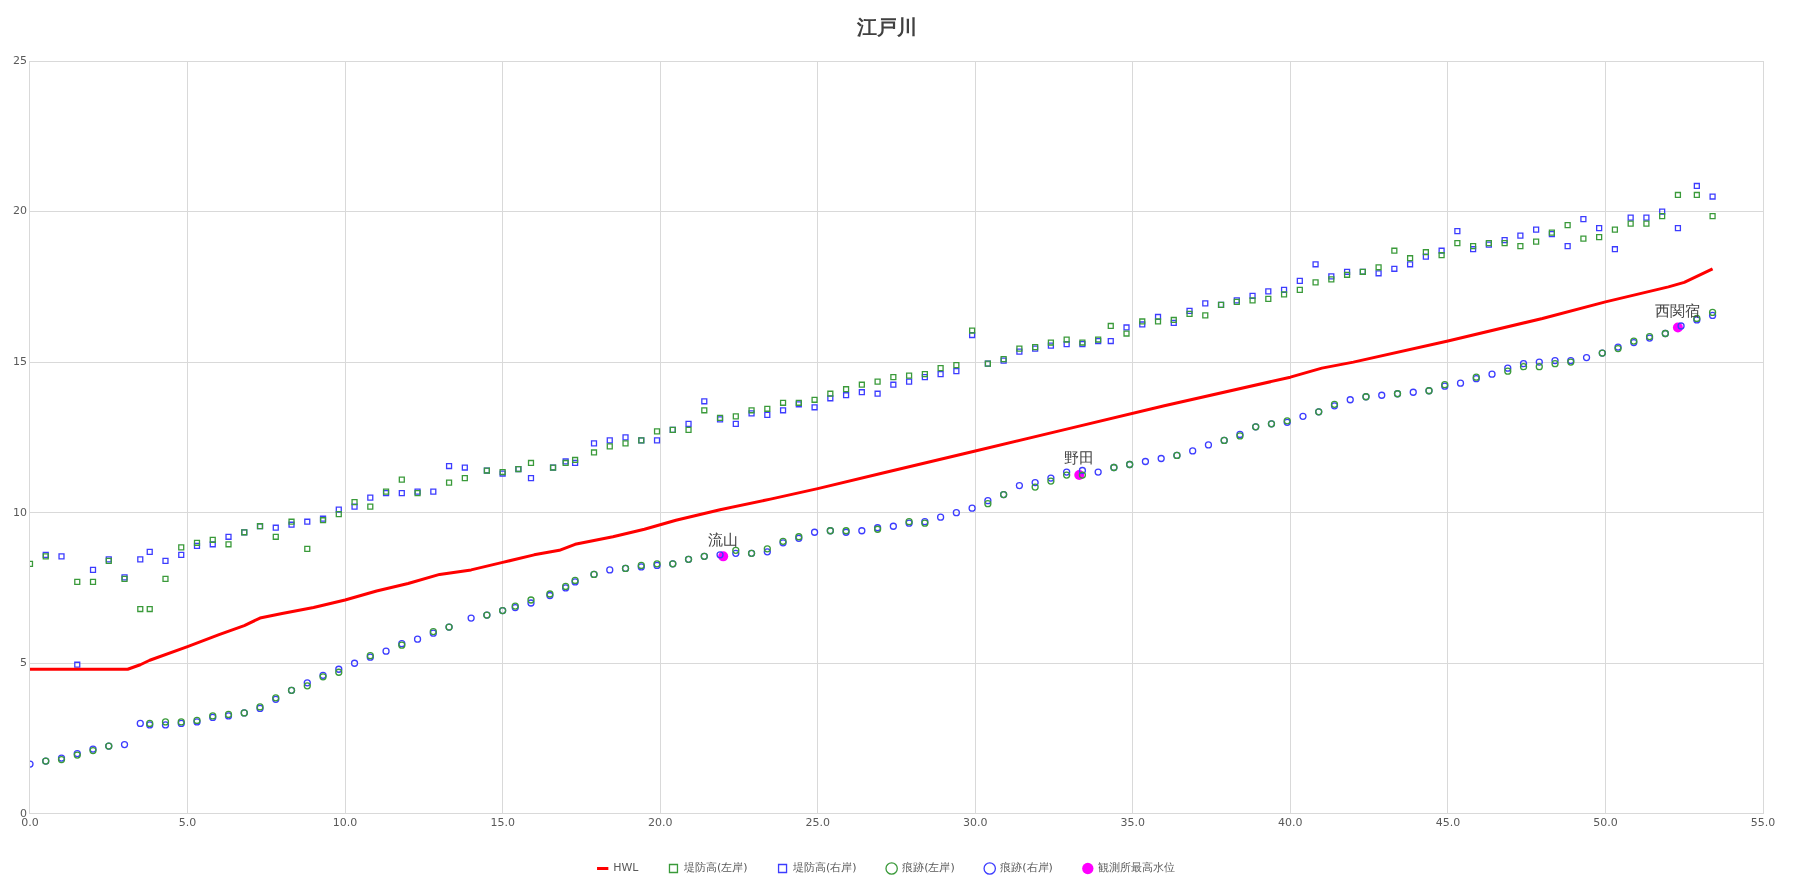 This screenshot has height=889, width=1793. Describe the element at coordinates (824, 868) in the screenshot. I see `legend-label: 堤防高(右岸)` at that location.